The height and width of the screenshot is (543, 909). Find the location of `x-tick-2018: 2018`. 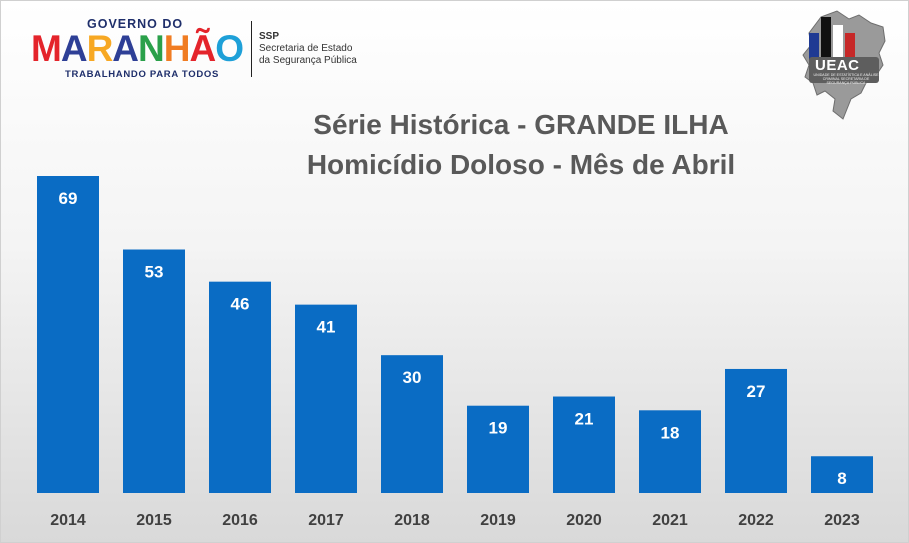

x-tick-2018: 2018 is located at coordinates (412, 520).